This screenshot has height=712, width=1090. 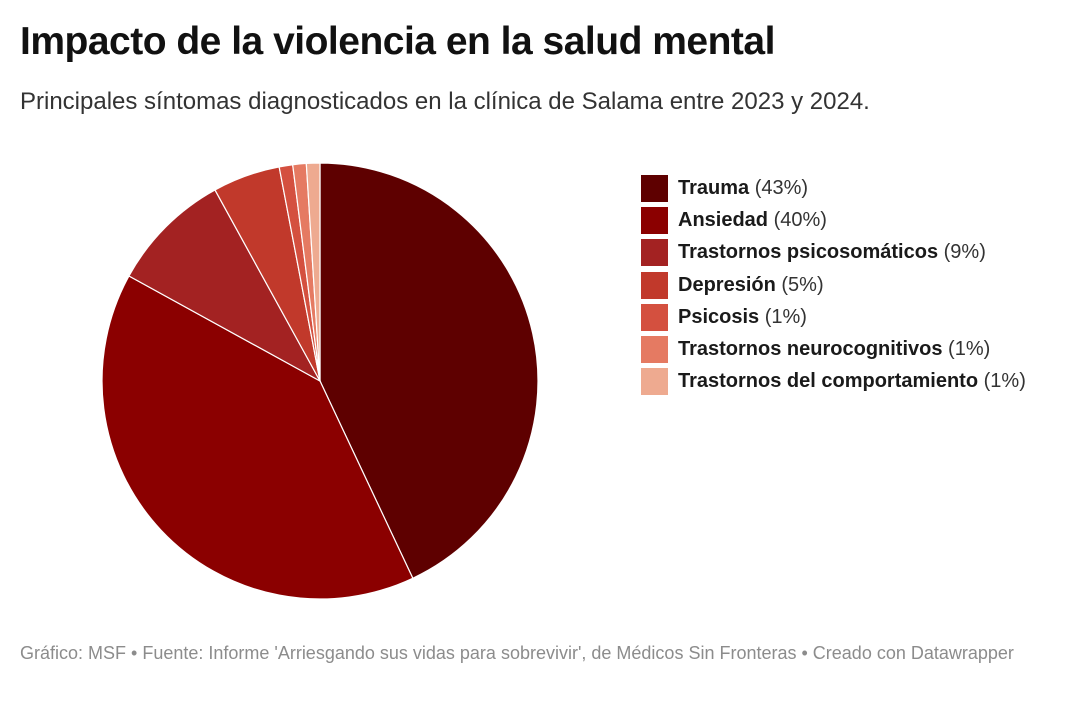 What do you see at coordinates (257, 437) in the screenshot?
I see `pie-slice-ansiedad` at bounding box center [257, 437].